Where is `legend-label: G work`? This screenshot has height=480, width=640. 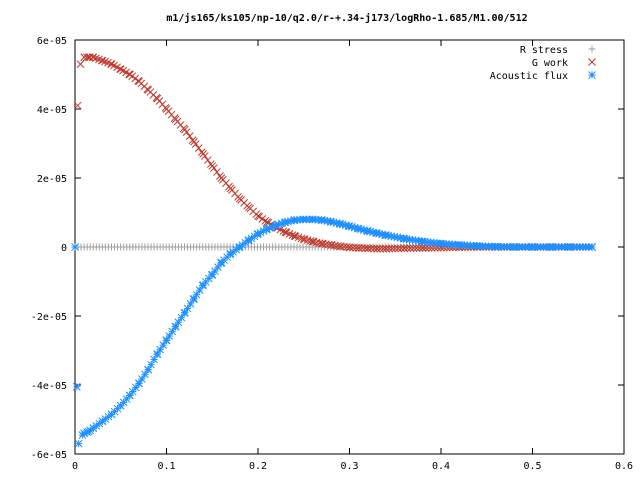 legend-label: G work is located at coordinates (550, 63).